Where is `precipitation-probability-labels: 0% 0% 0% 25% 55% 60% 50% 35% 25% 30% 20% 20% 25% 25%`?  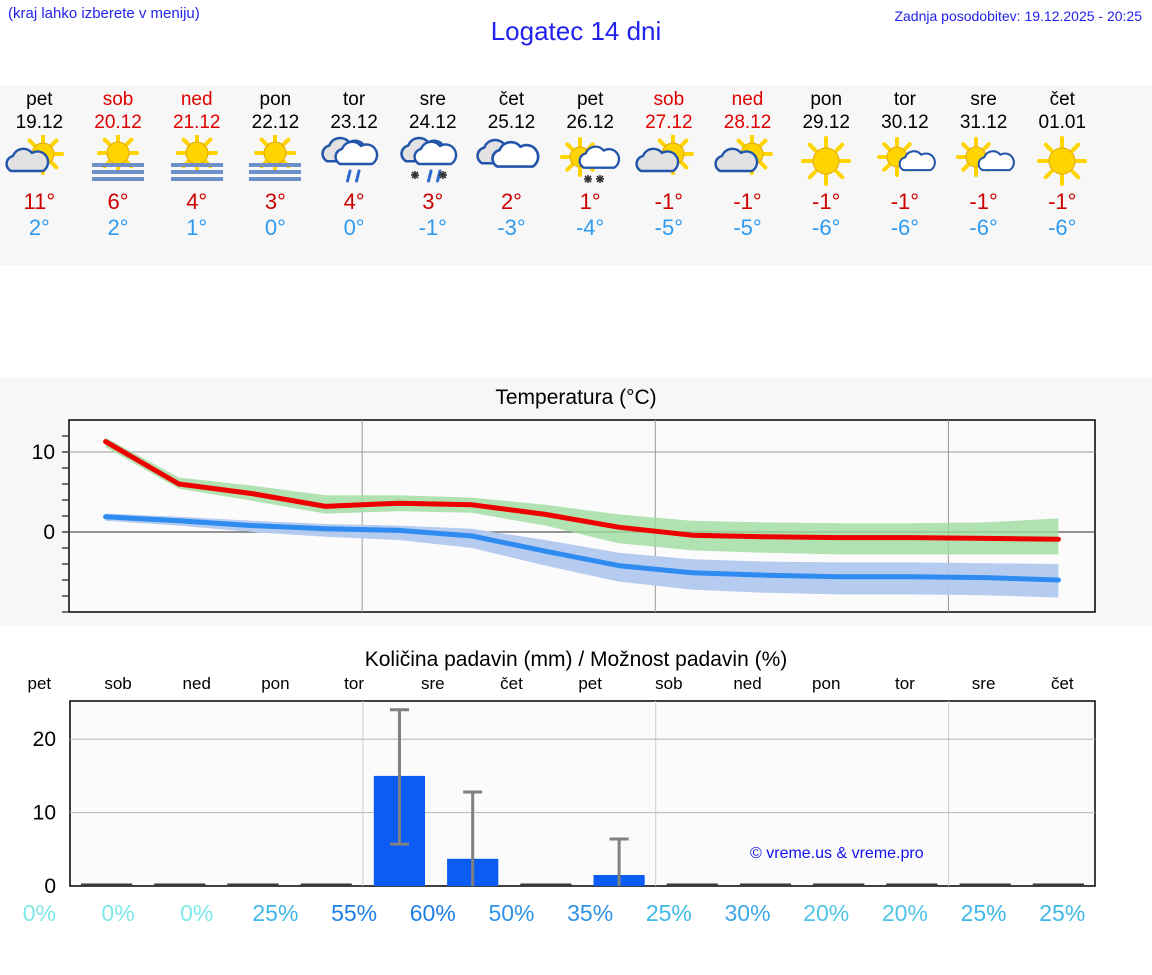 precipitation-probability-labels: 0% 0% 0% 25% 55% 60% 50% 35% 25% 30% 20% 20% 25% 25% is located at coordinates (576, 913).